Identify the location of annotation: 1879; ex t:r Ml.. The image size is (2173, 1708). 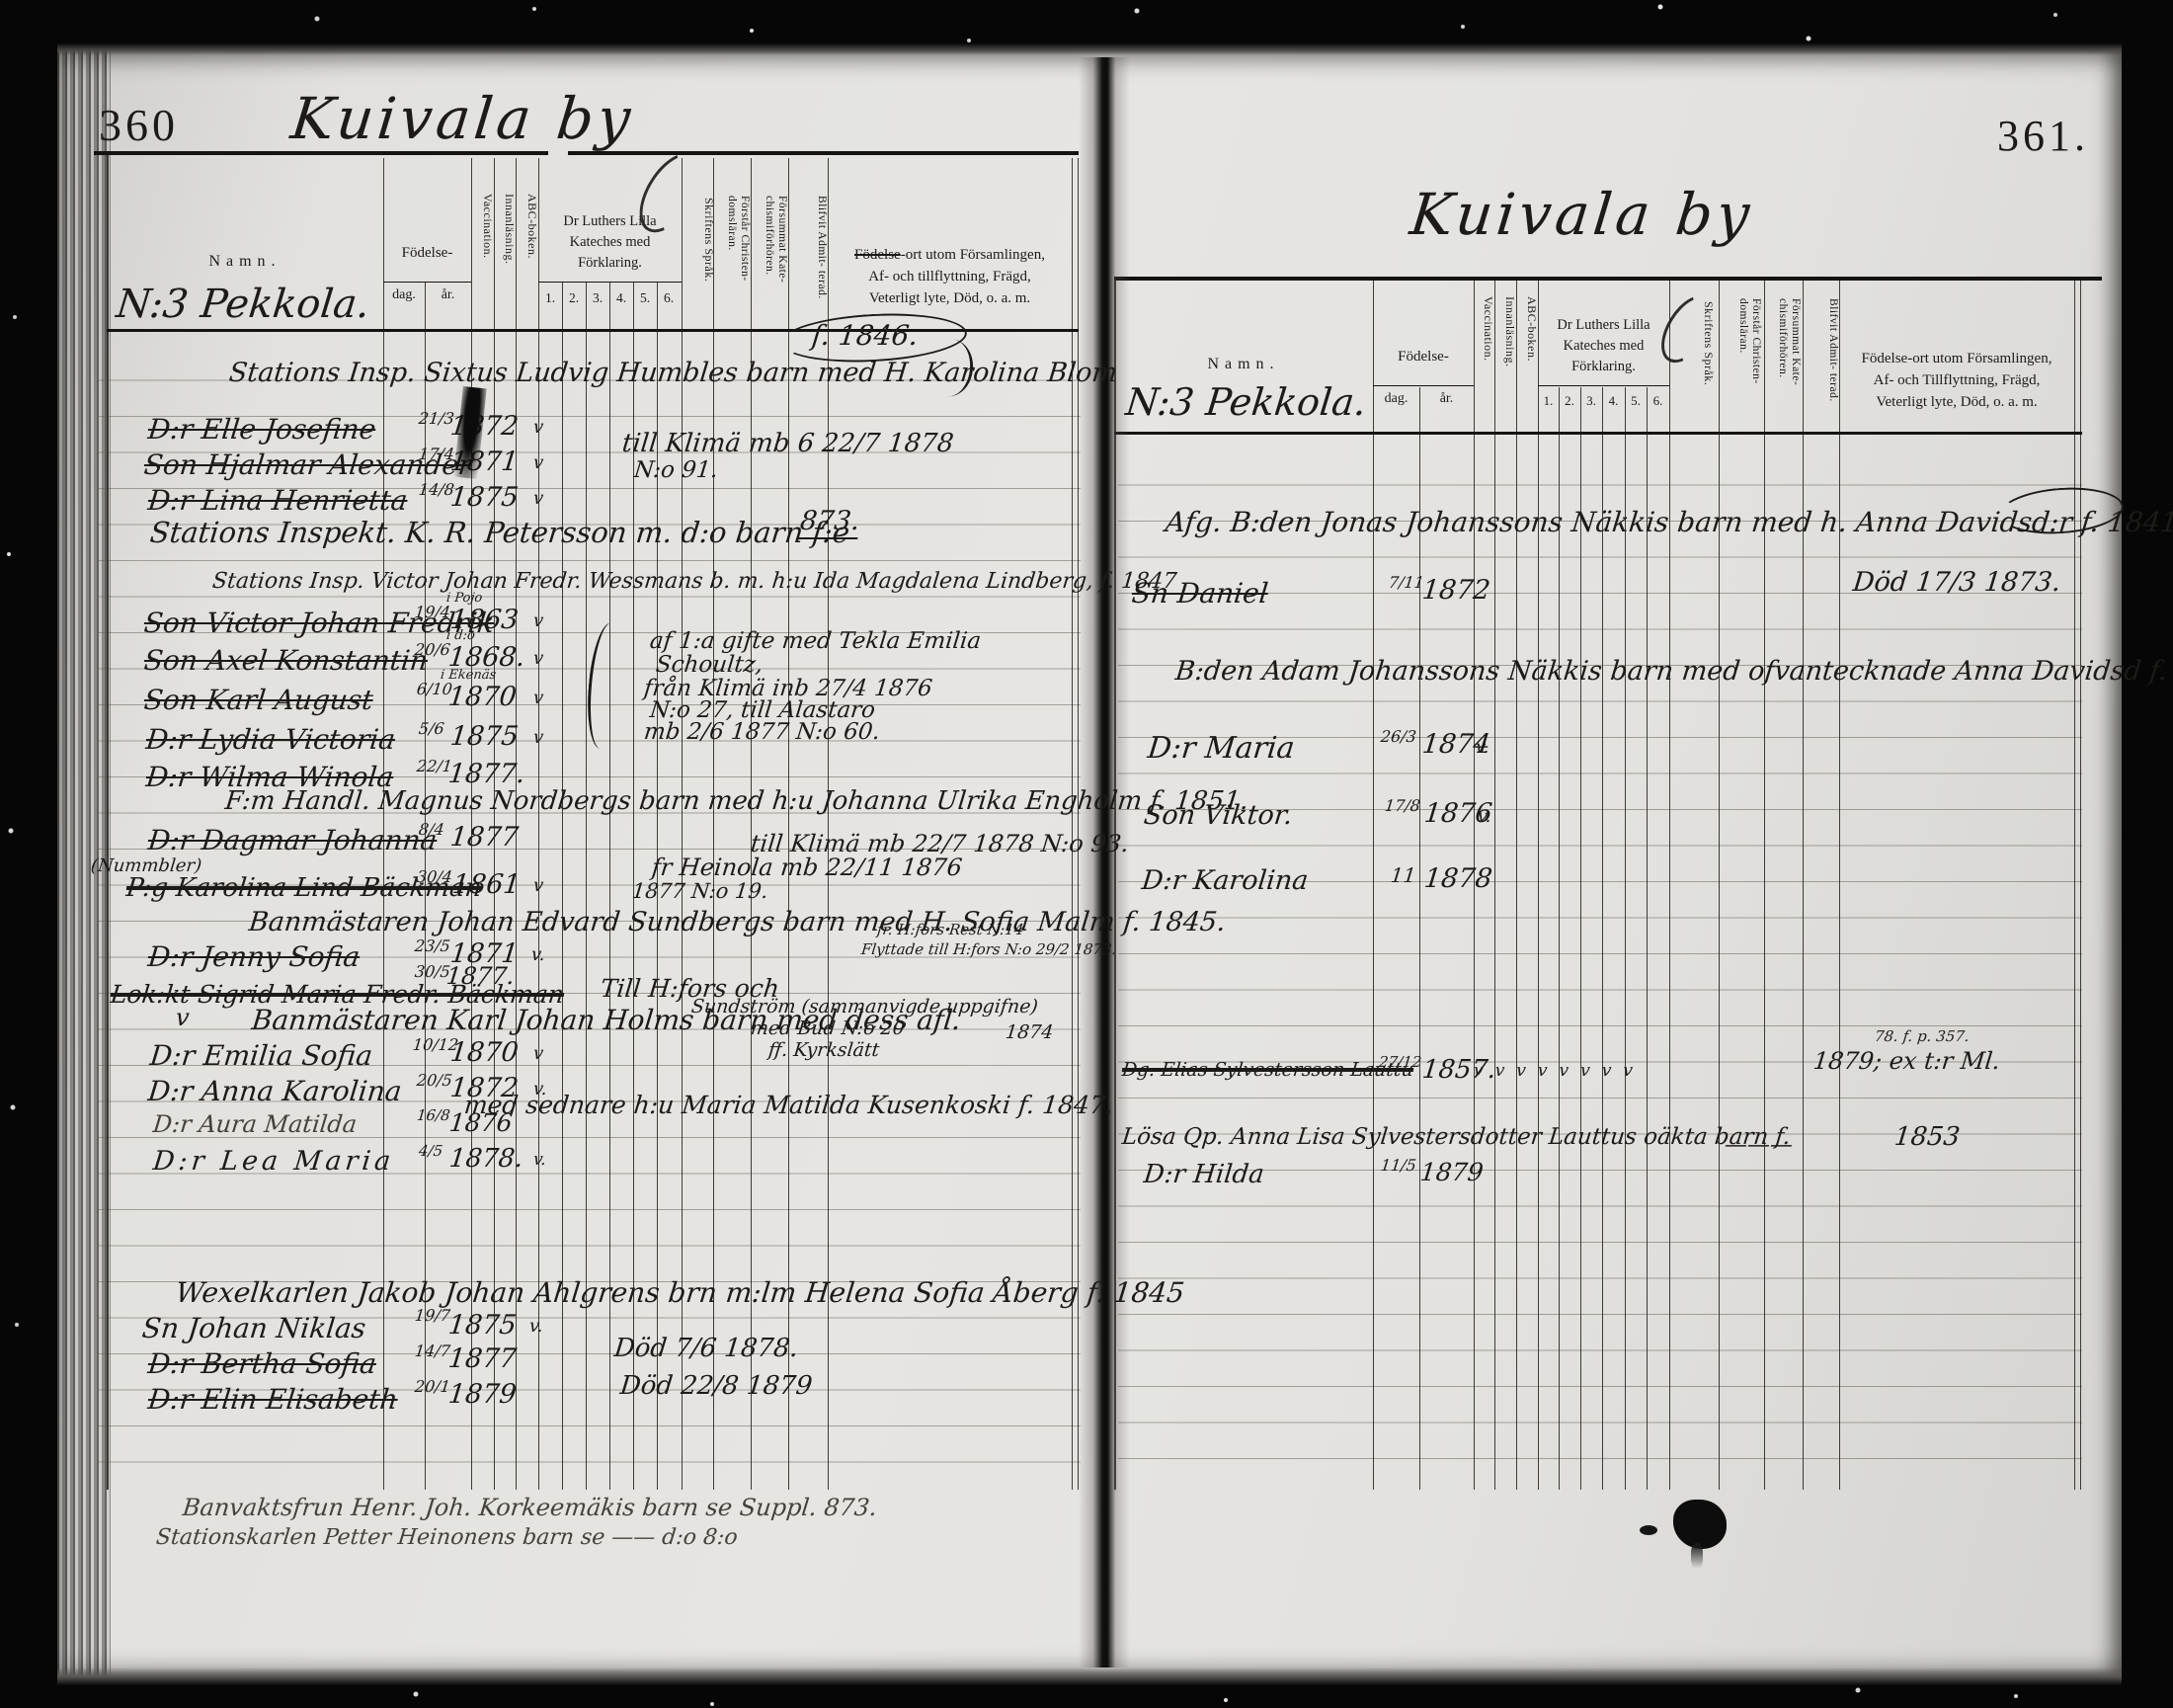
(1906, 1061).